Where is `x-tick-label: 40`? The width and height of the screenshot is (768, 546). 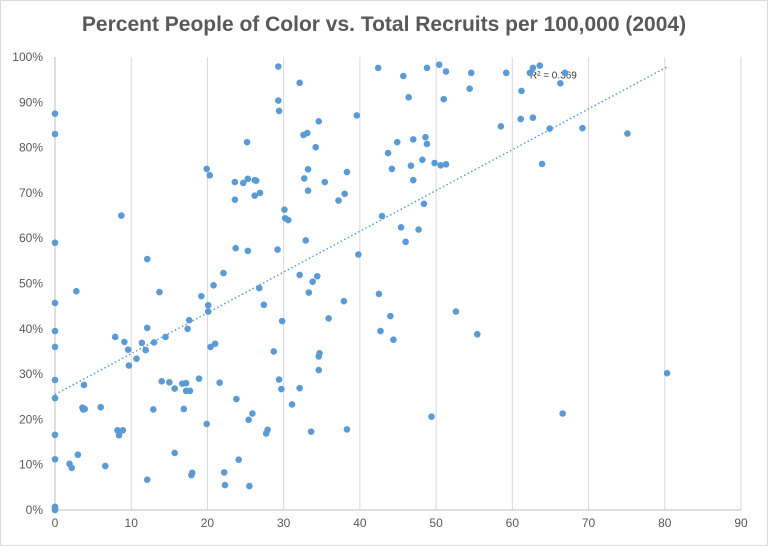 x-tick-label: 40 is located at coordinates (360, 523).